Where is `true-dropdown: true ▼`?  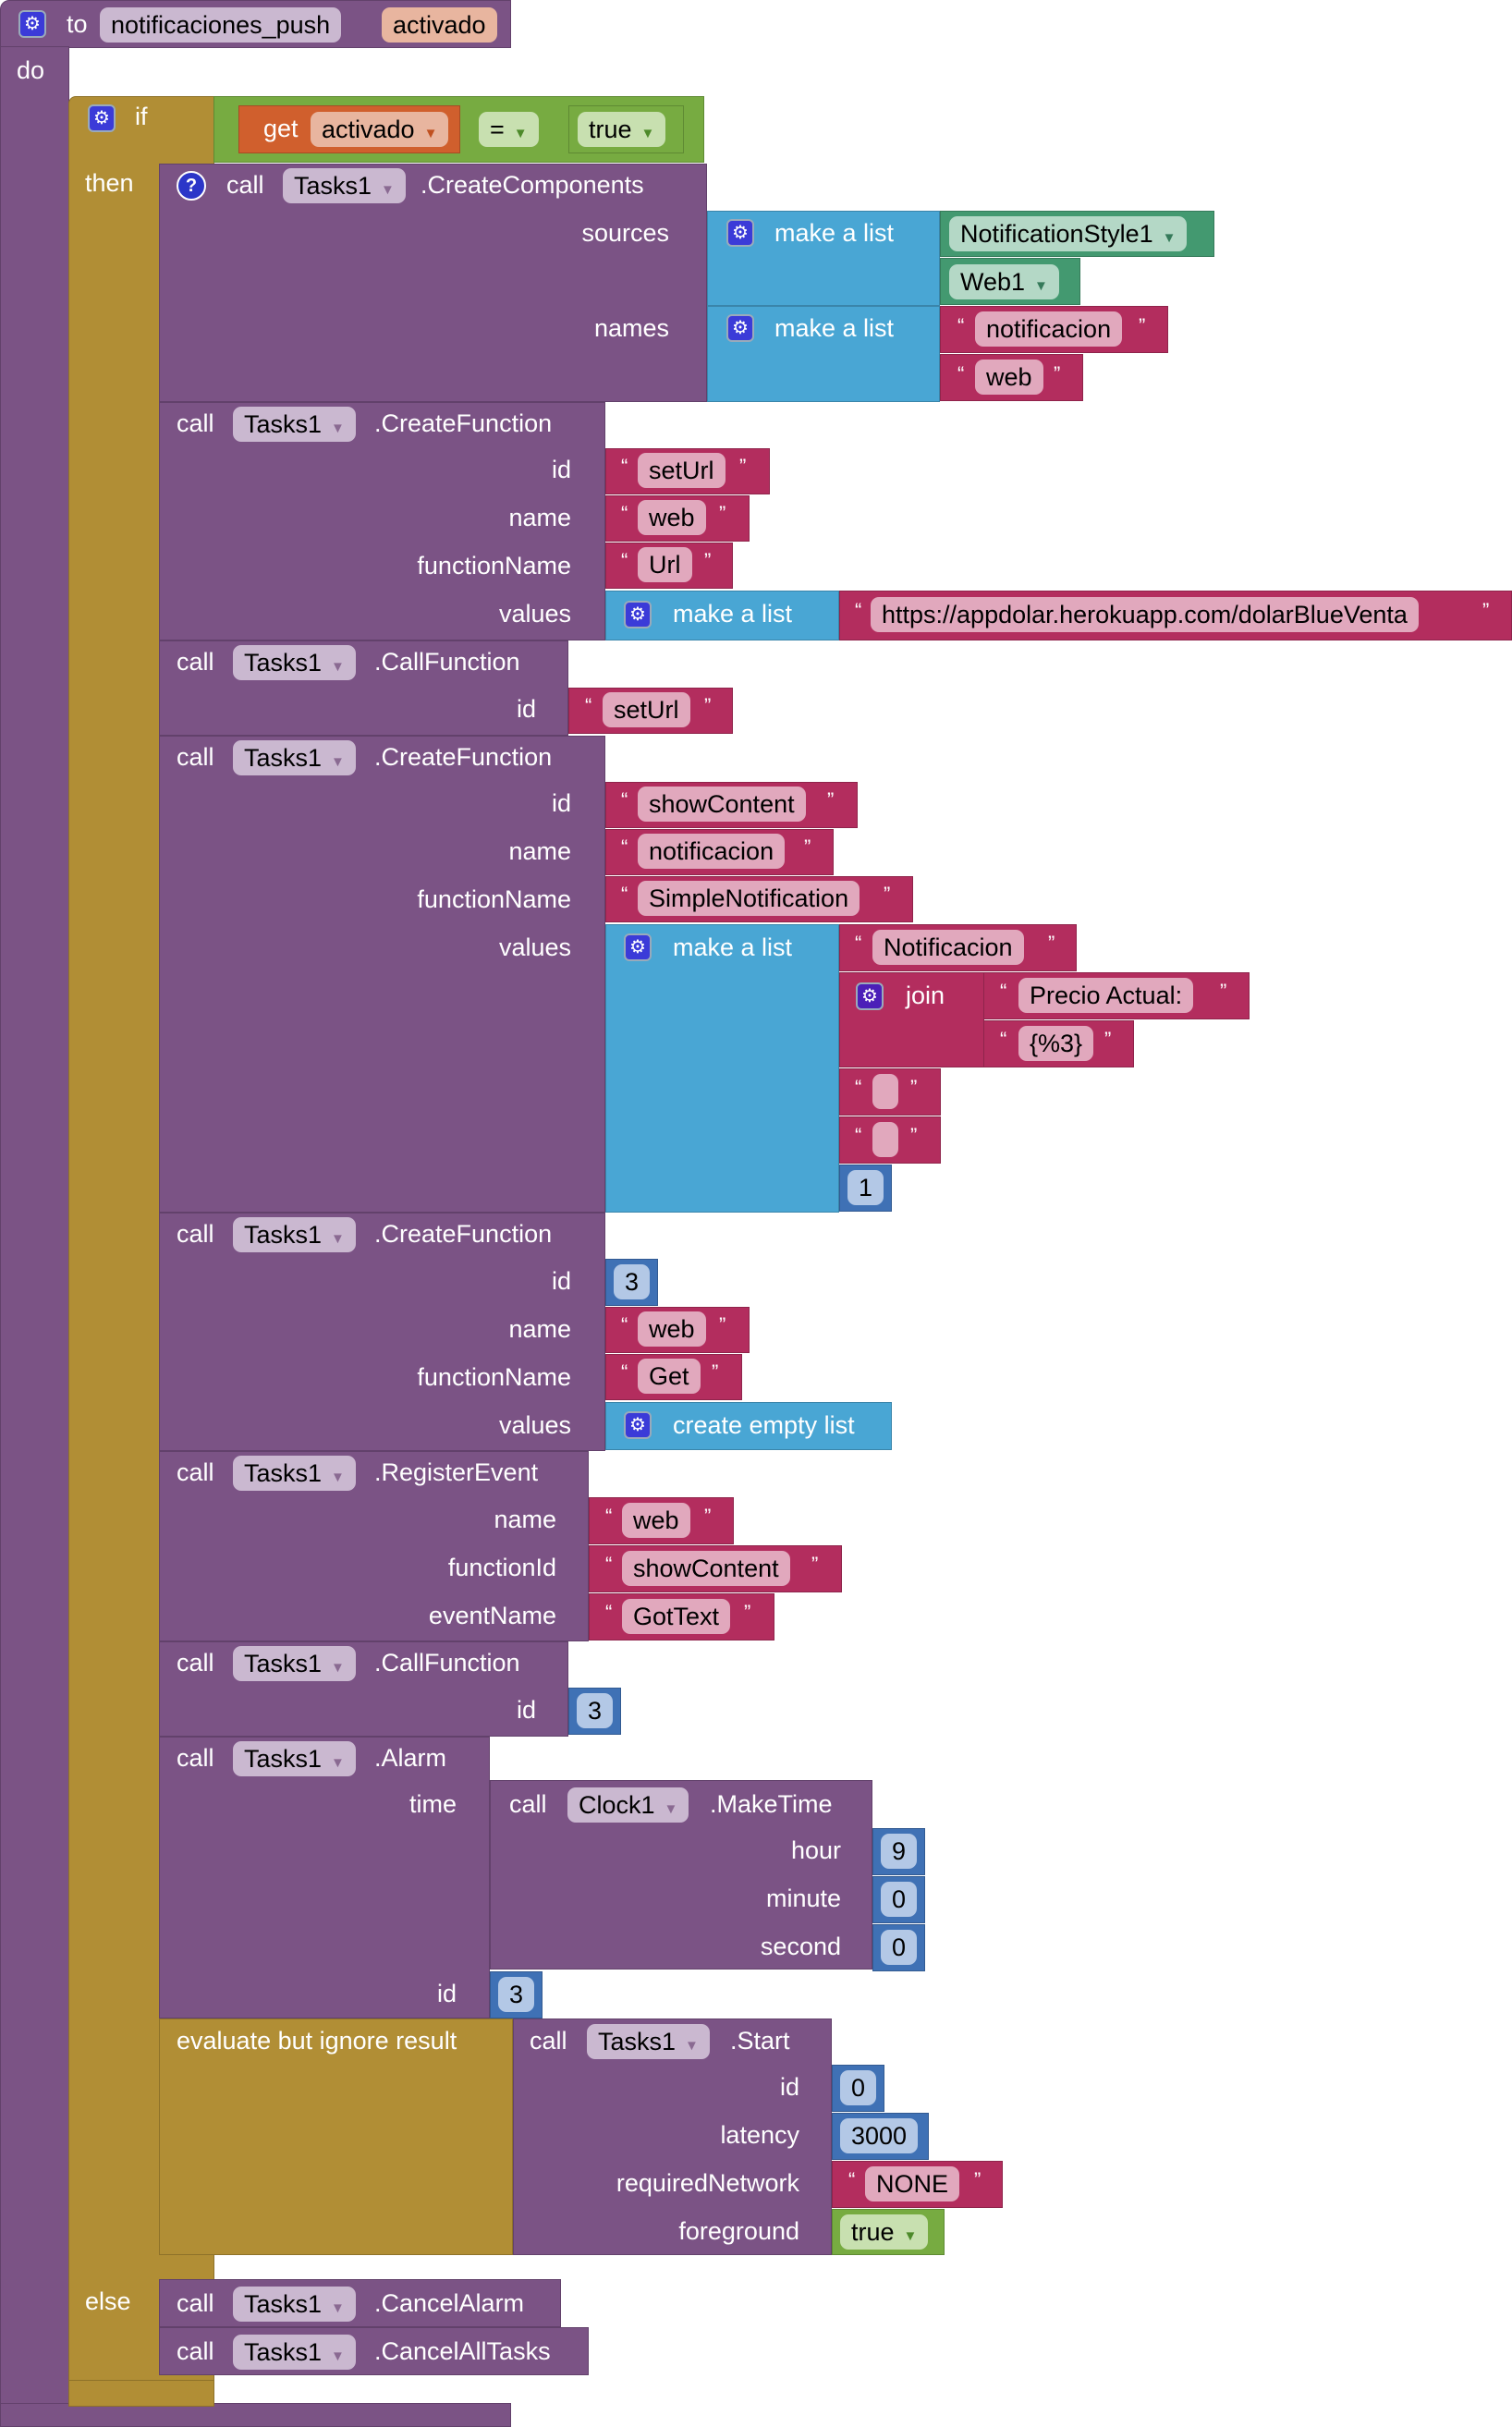 true-dropdown: true ▼ is located at coordinates (622, 129).